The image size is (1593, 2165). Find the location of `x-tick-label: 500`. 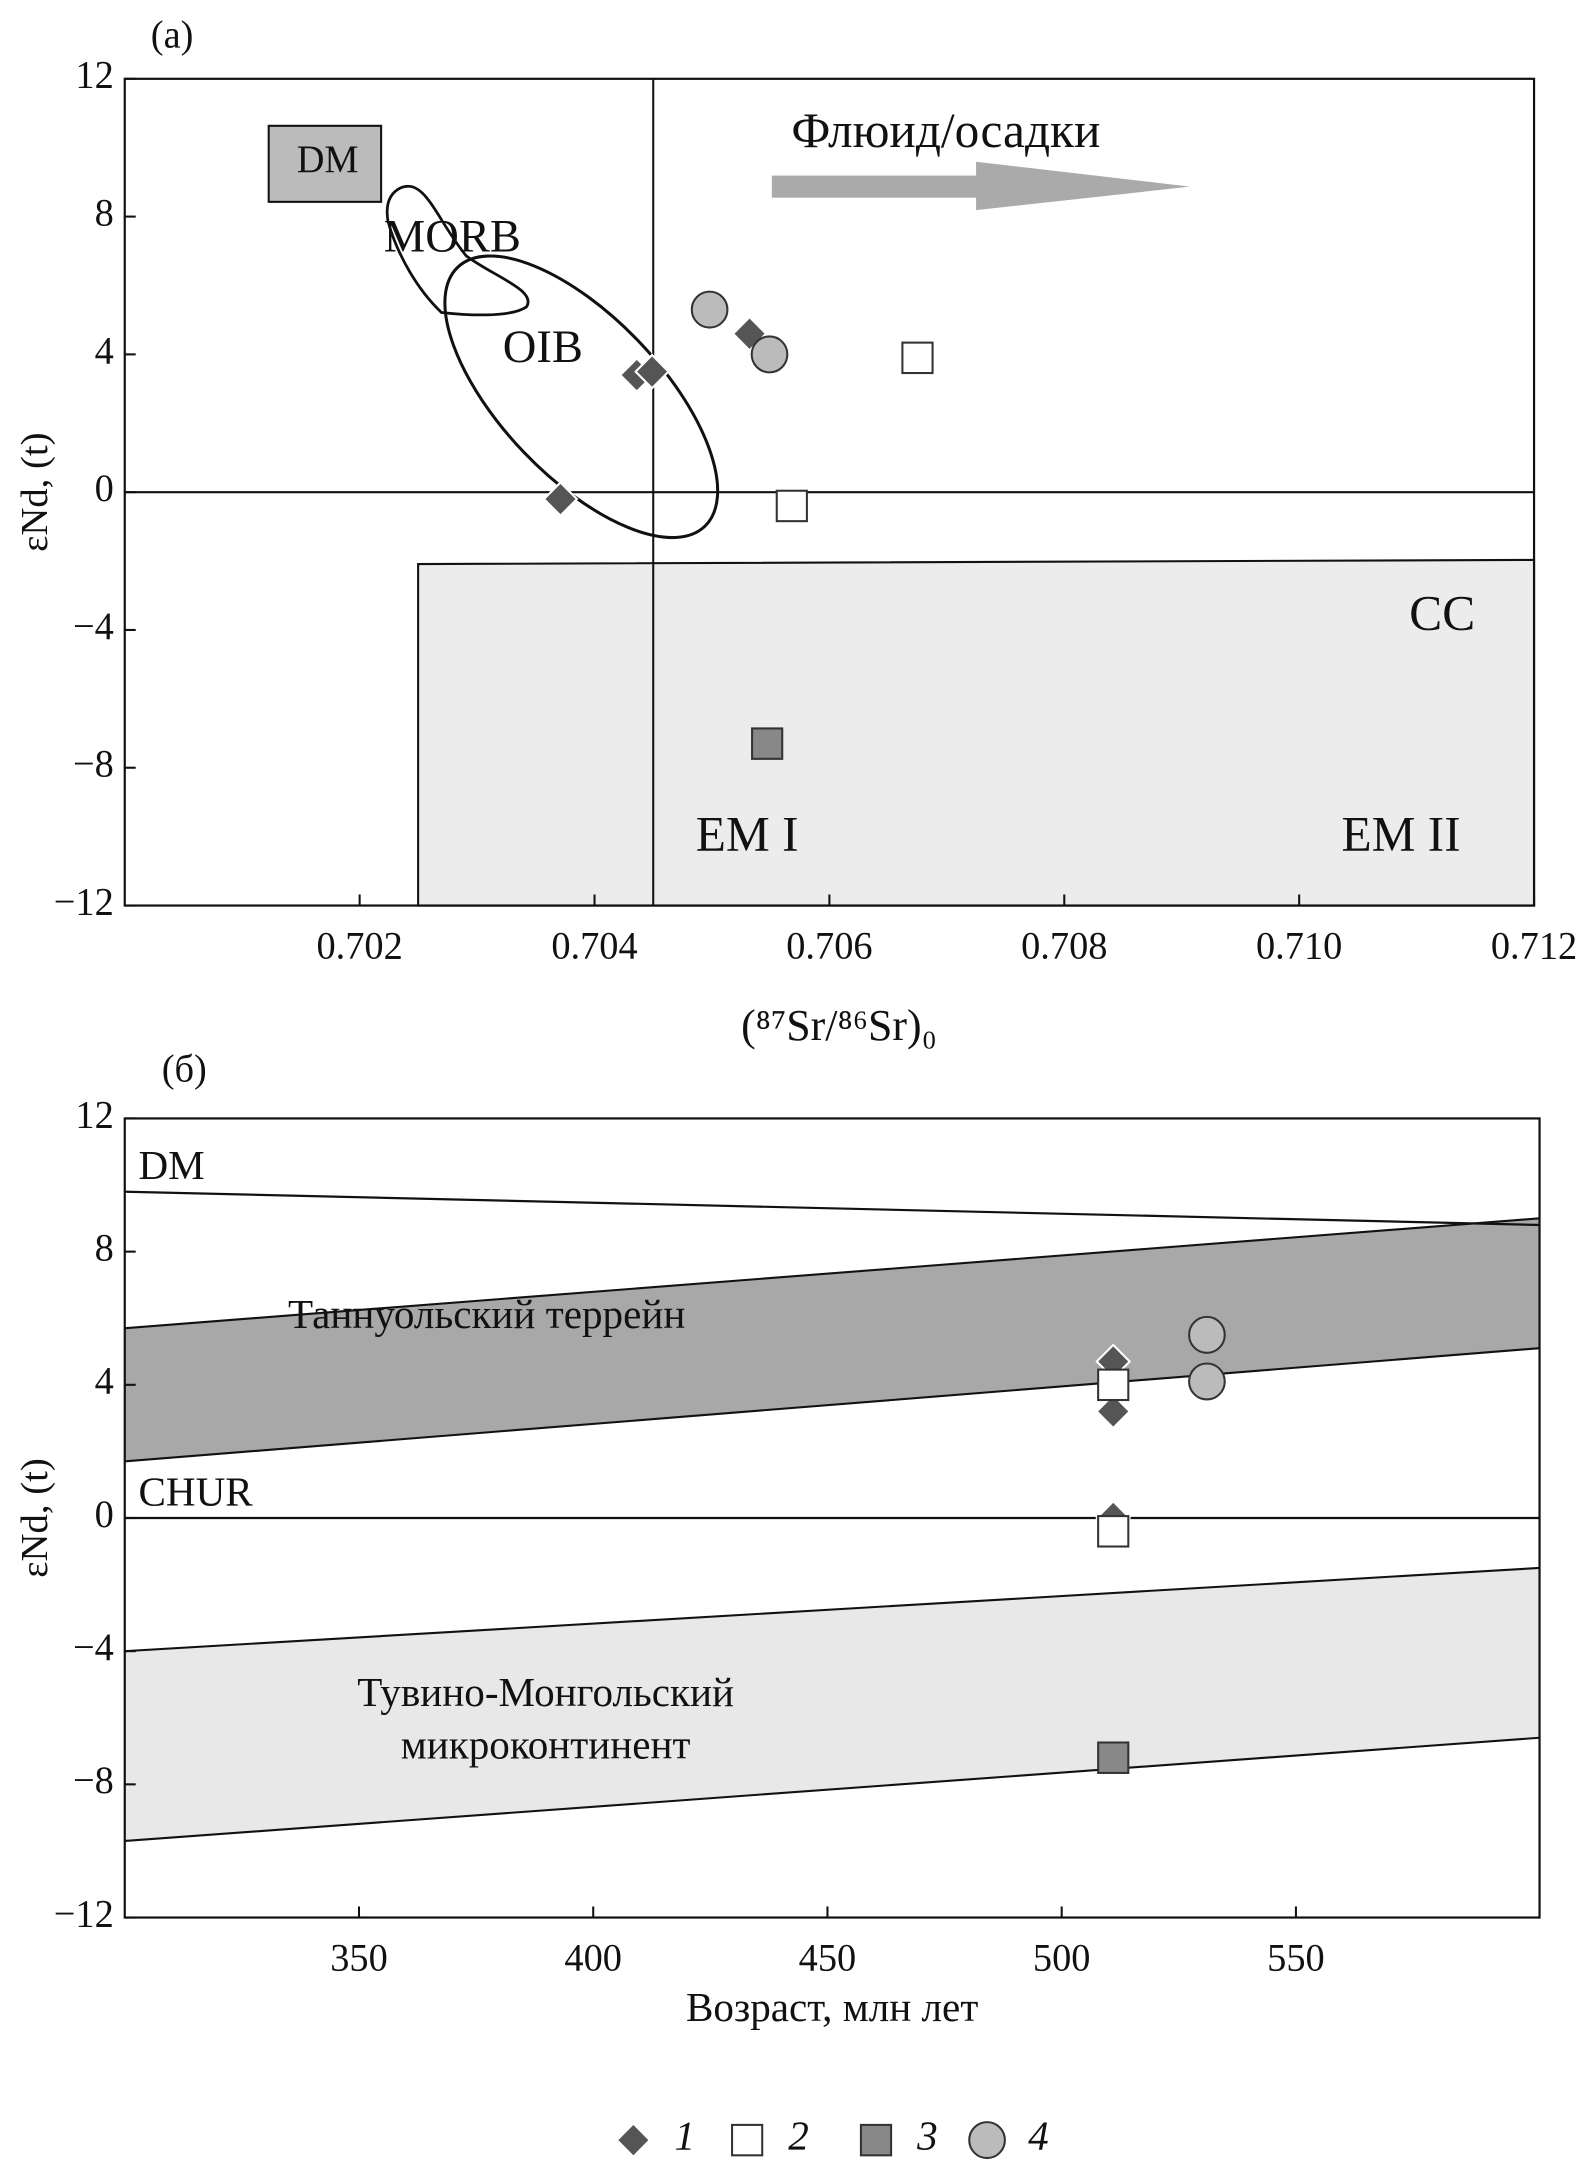

x-tick-label: 500 is located at coordinates (1062, 1959).